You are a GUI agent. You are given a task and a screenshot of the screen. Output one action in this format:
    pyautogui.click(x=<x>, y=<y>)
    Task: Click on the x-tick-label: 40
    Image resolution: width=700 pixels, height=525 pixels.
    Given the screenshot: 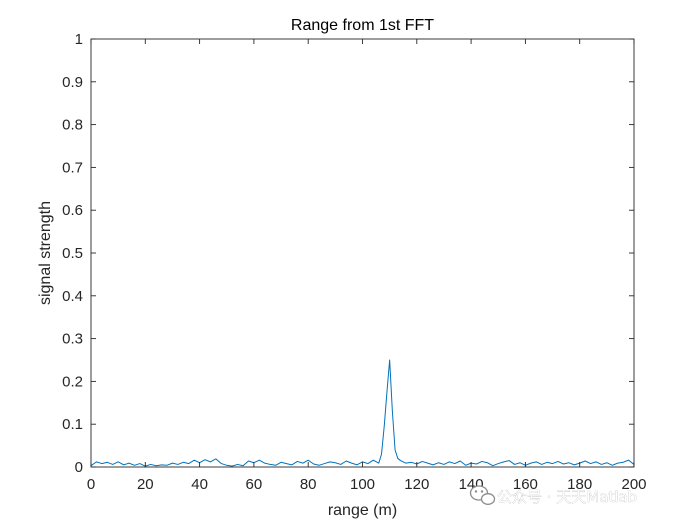 What is the action you would take?
    pyautogui.click(x=199, y=484)
    